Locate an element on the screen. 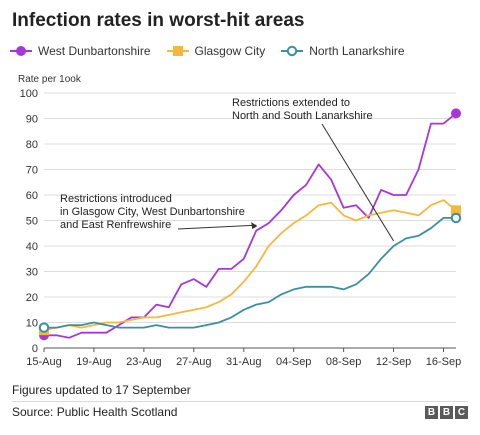  x-tick-label: 23-Aug is located at coordinates (143, 362).